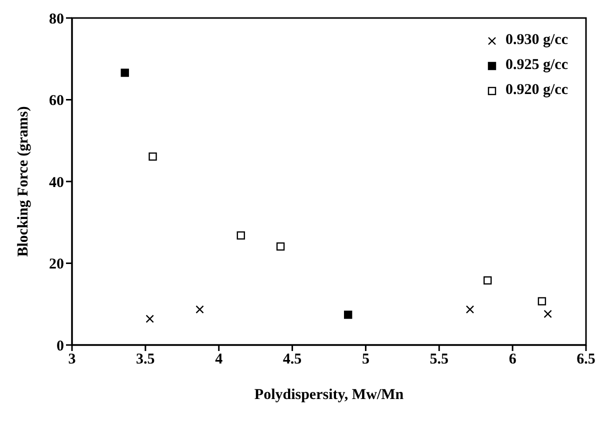 The image size is (606, 421). I want to click on legend-label: 0.930 g/cc, so click(537, 40).